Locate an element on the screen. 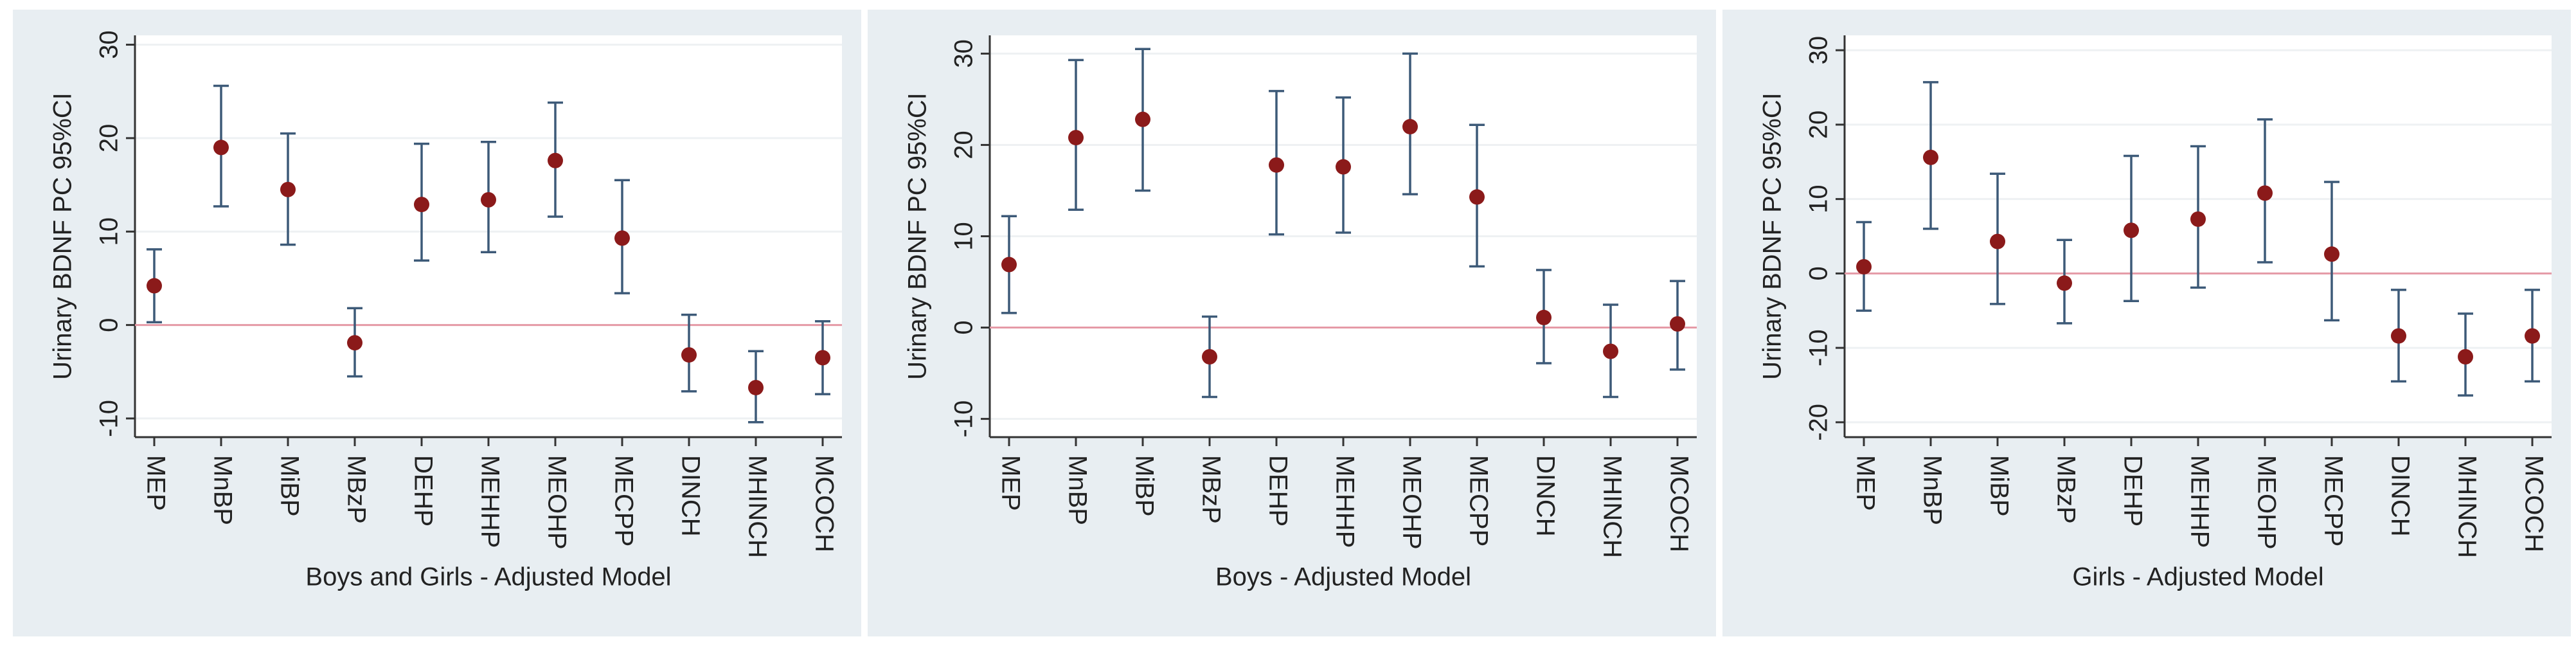 Image resolution: width=2576 pixels, height=648 pixels. x-axis-title: Girls - Adjusted Model is located at coordinates (2197, 577).